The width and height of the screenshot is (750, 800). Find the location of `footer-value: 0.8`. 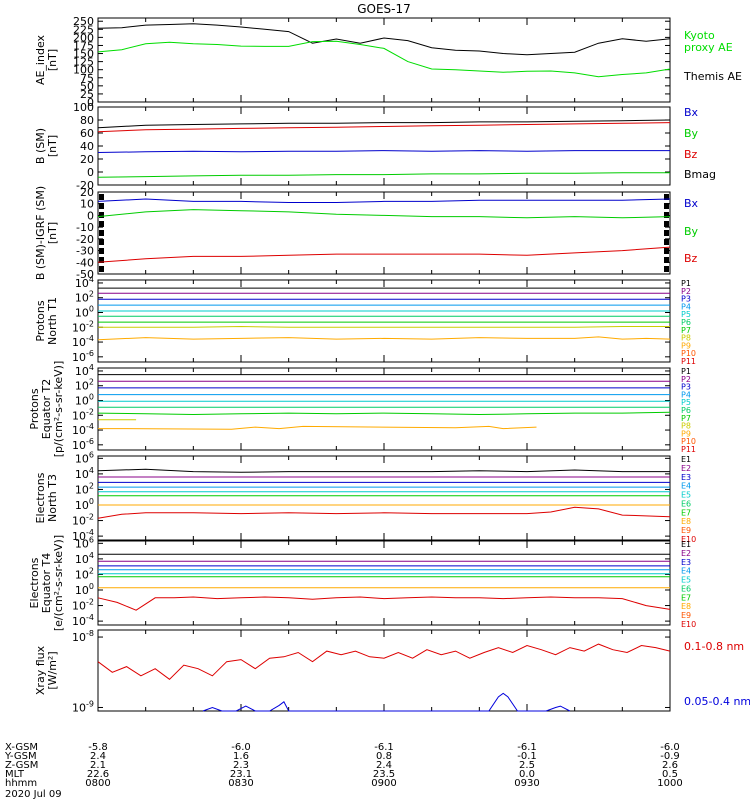

footer-value: 0.8 is located at coordinates (384, 756).